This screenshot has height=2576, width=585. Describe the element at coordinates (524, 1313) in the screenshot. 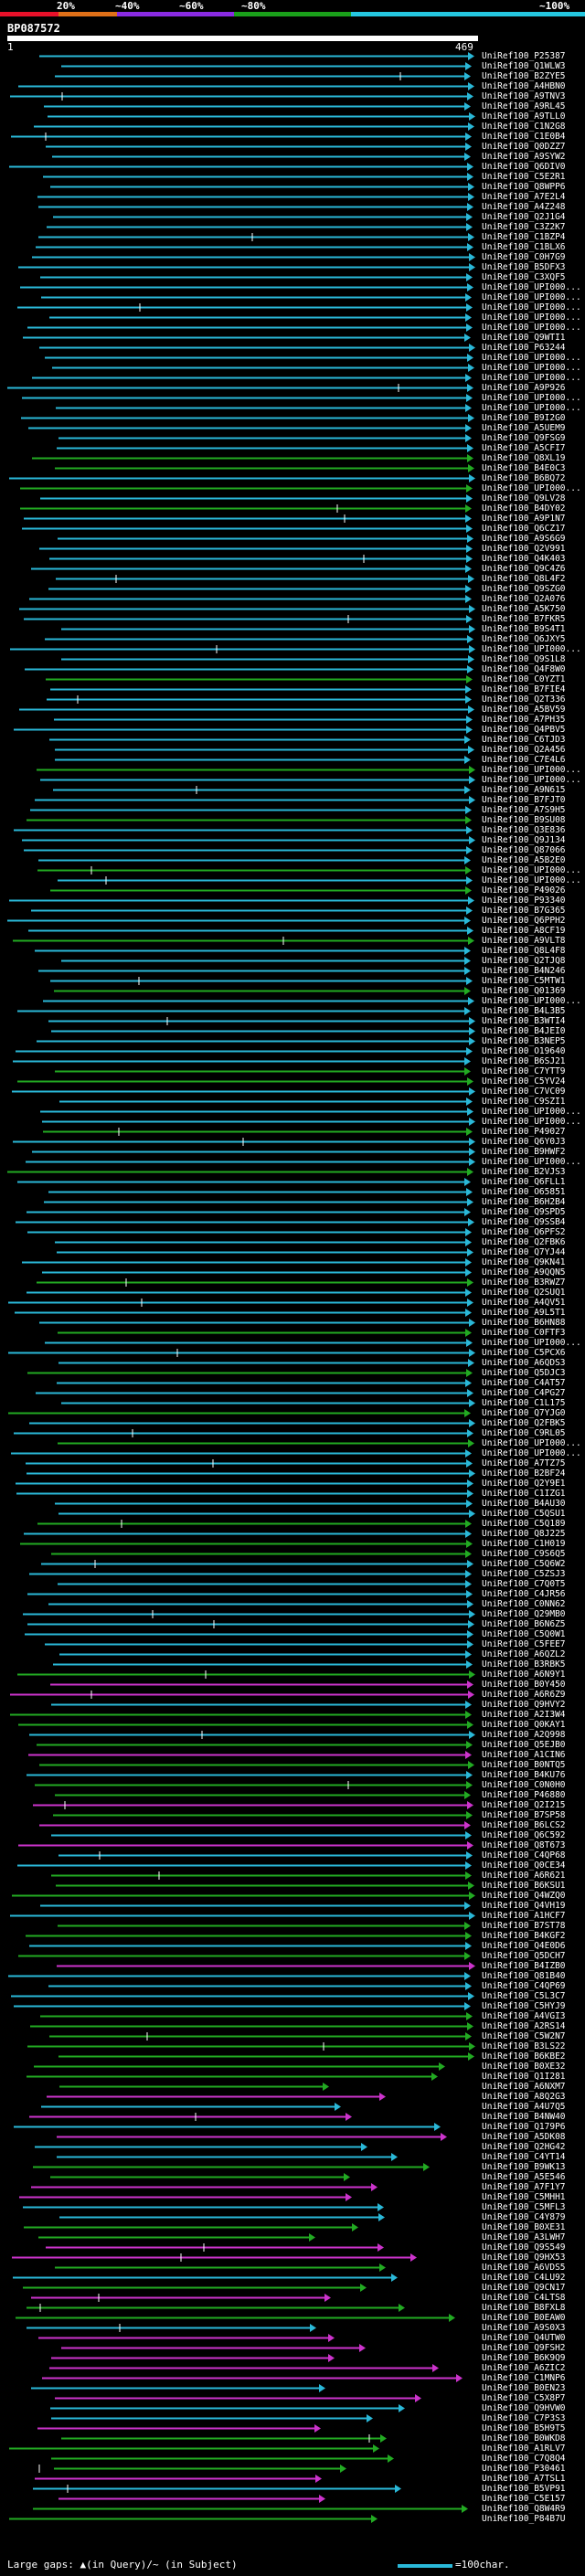

I see `hit-link: UniRef100_A9L5T1` at that location.